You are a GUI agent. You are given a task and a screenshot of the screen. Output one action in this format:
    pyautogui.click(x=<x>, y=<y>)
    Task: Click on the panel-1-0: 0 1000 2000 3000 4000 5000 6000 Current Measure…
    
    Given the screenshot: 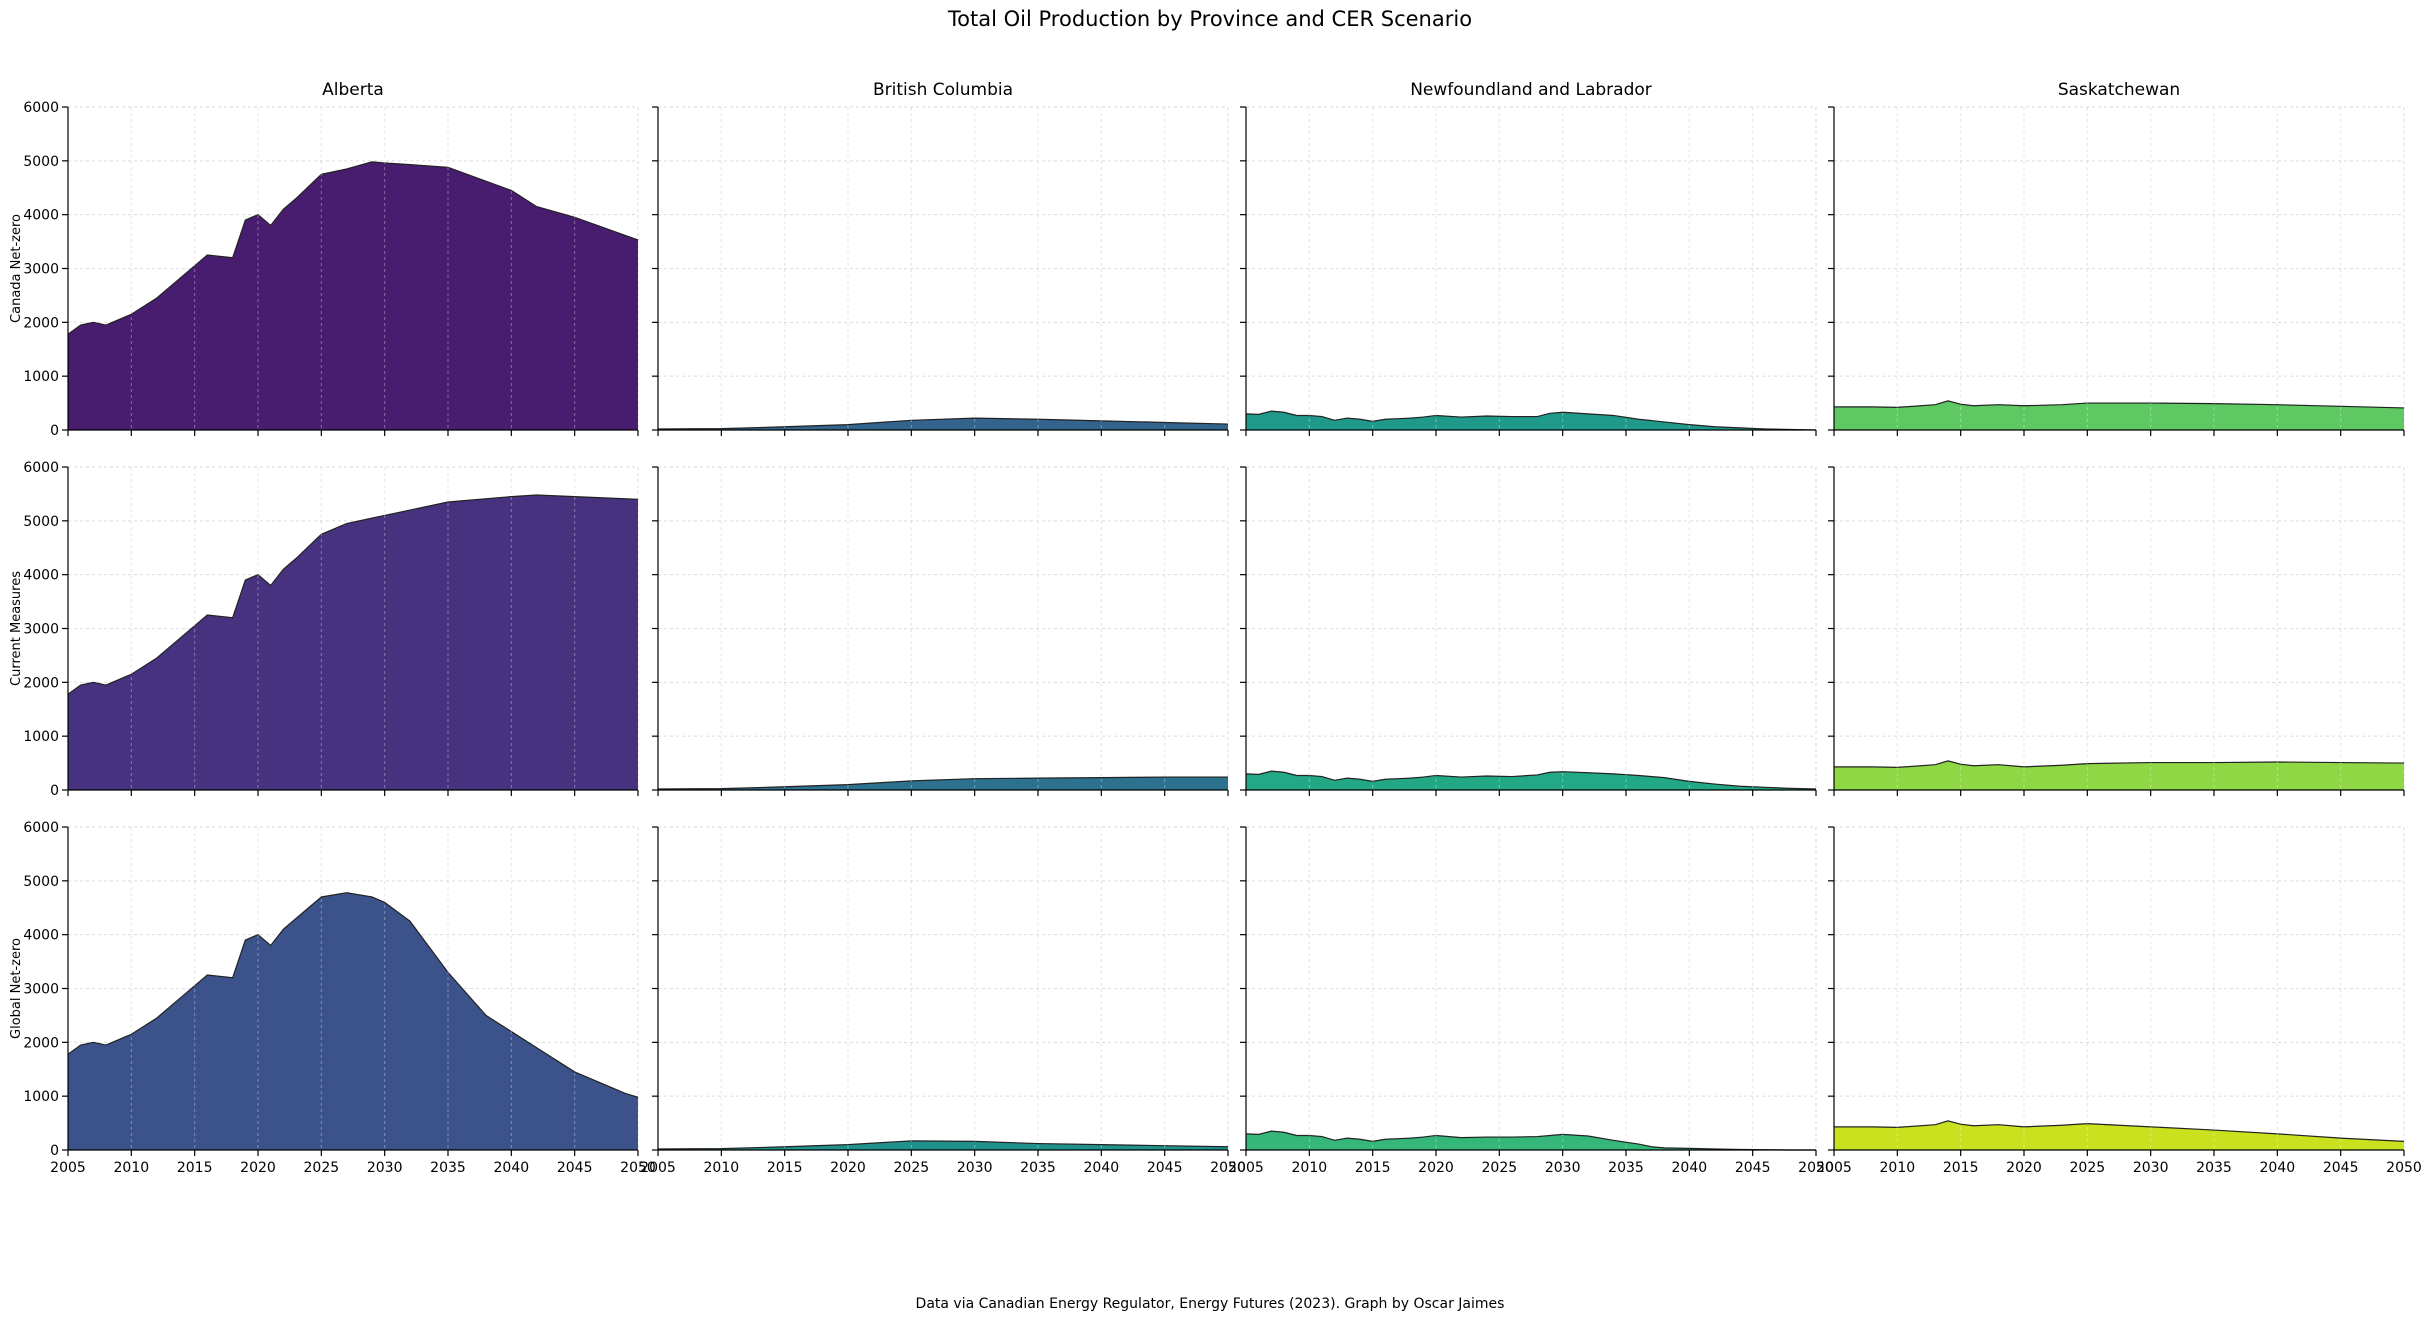 What is the action you would take?
    pyautogui.click(x=324, y=629)
    